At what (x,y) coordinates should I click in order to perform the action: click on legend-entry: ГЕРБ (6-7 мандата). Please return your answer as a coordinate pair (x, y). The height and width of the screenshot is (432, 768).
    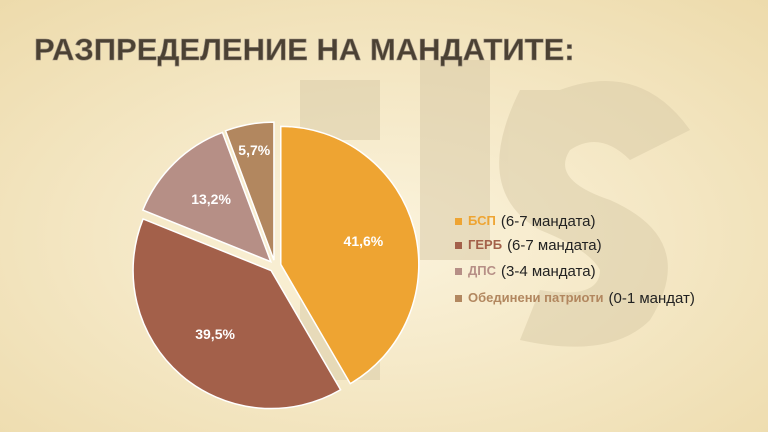
    Looking at the image, I should click on (535, 245).